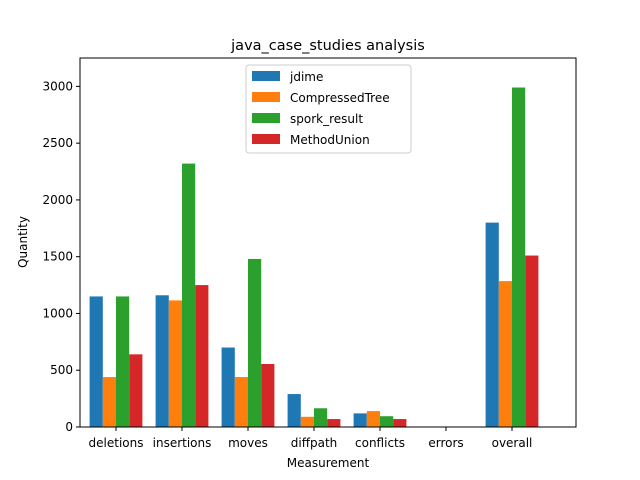 The height and width of the screenshot is (480, 640). Describe the element at coordinates (400, 423) in the screenshot. I see `bar-MethodUnion-conflicts` at that location.